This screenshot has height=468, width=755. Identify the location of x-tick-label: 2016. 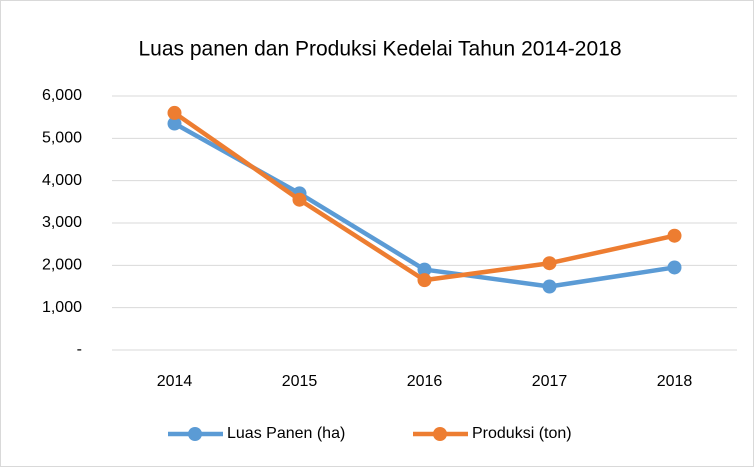
(425, 381).